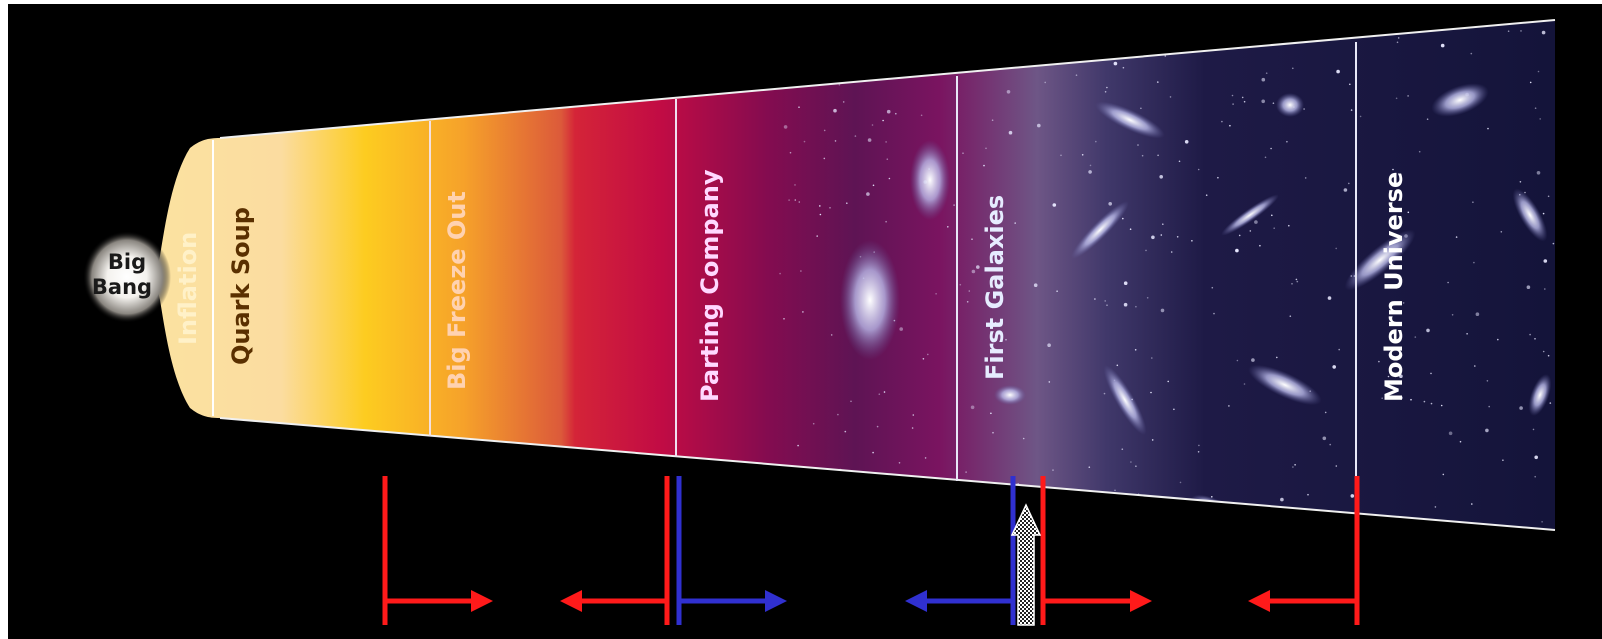  I want to click on marker-red-left, so click(1304, 550).